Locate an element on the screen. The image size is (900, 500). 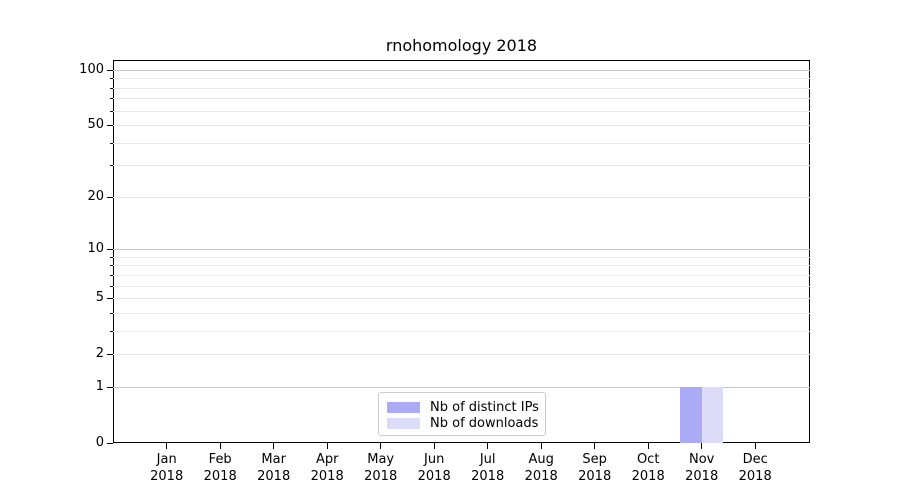
y-tick-label: 0 is located at coordinates (99, 442).